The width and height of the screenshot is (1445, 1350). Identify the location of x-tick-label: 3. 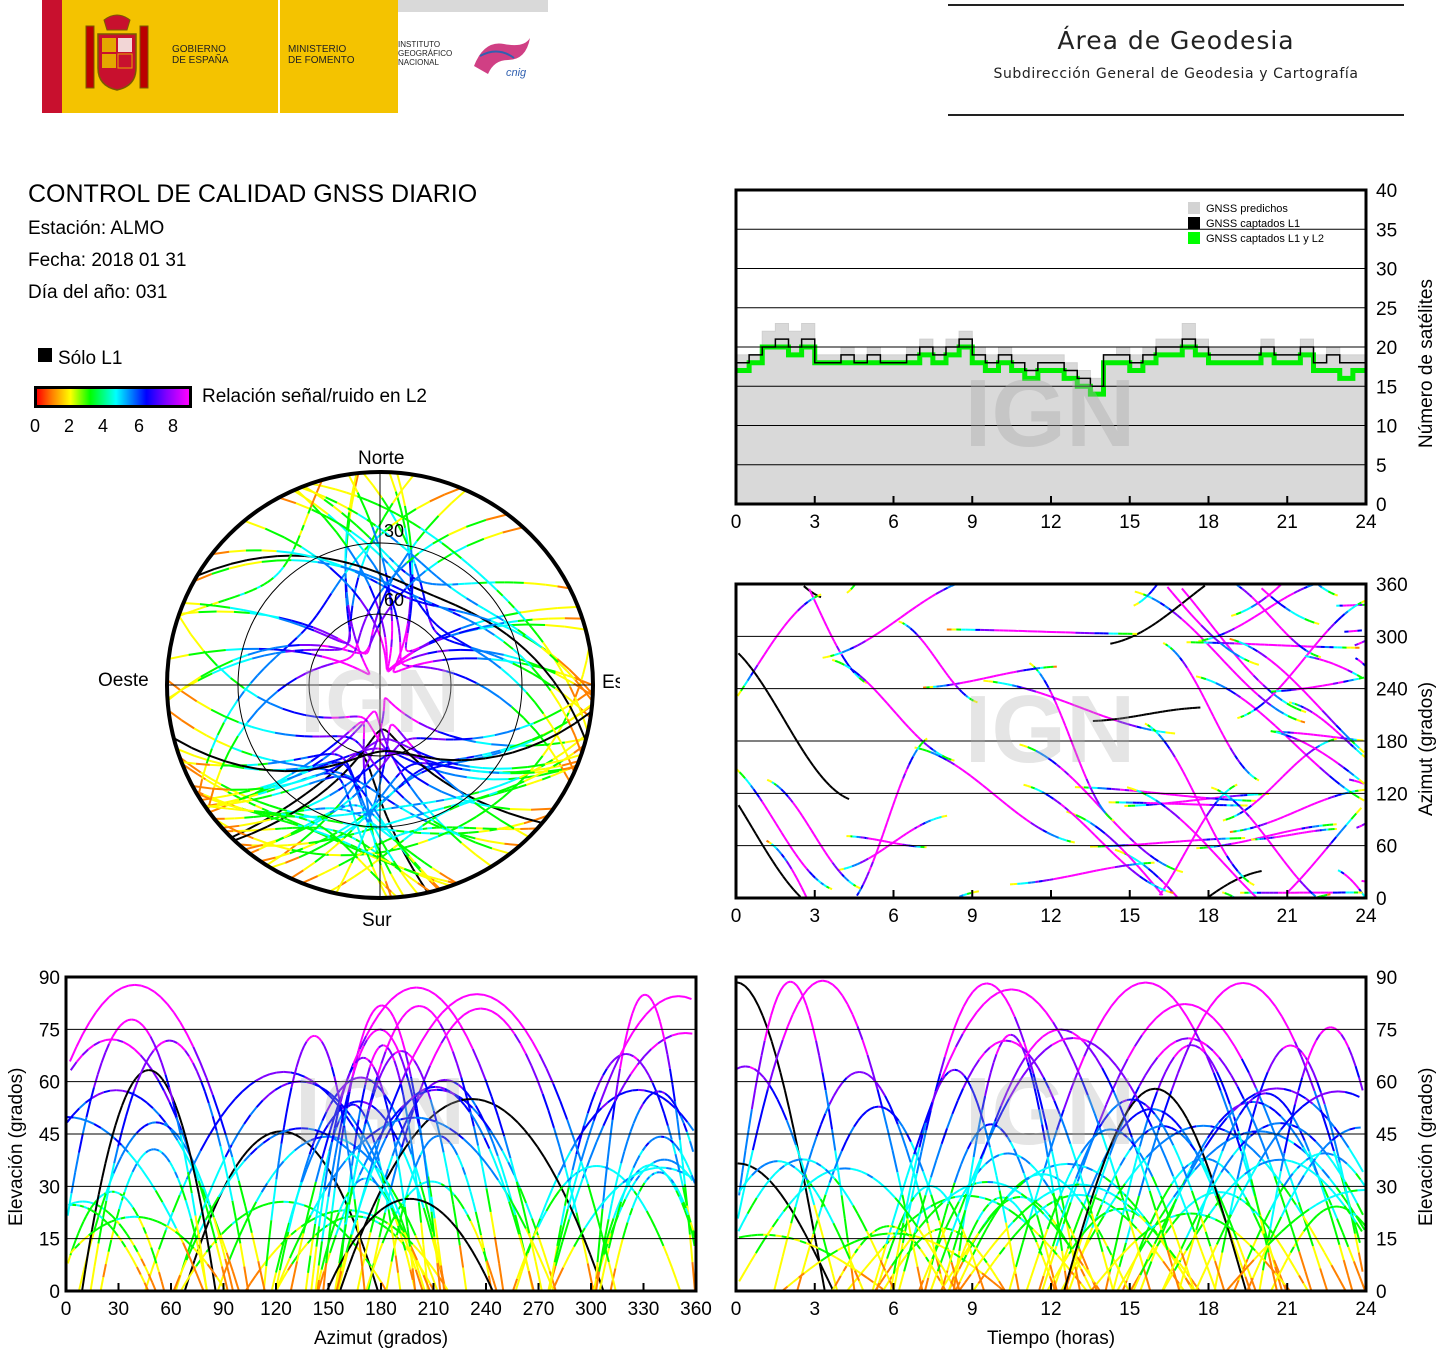
(814, 522).